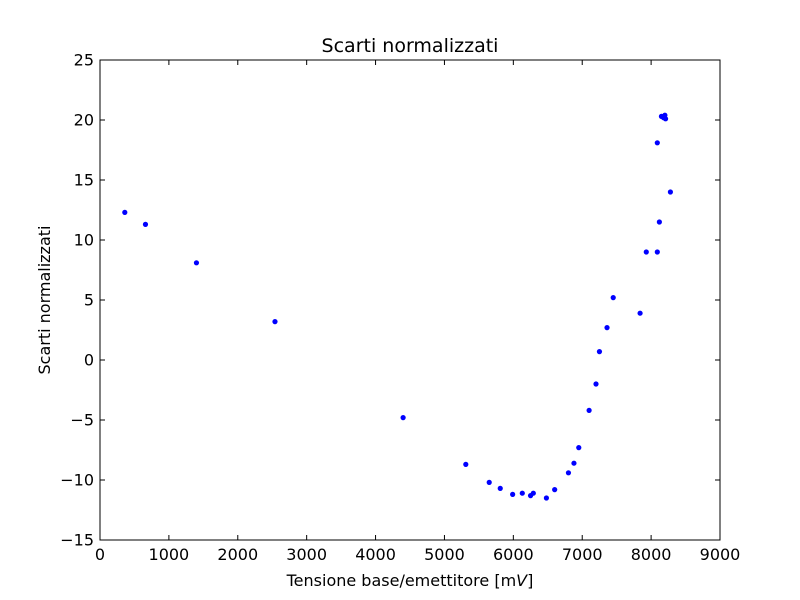 The width and height of the screenshot is (800, 600). I want to click on x-axis-title-unit: V, so click(522, 580).